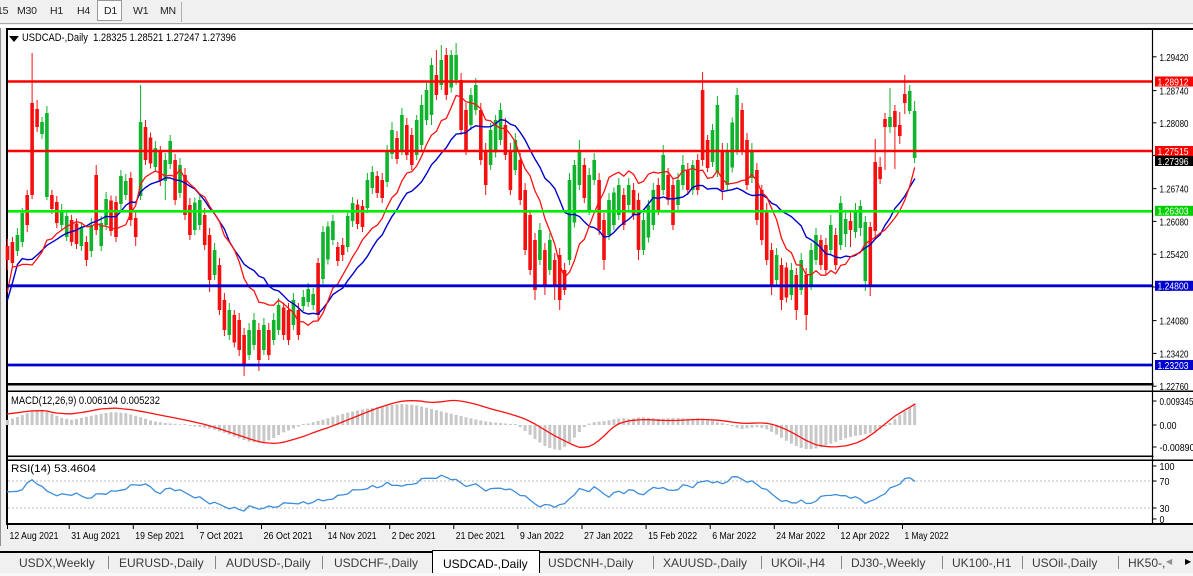 The image size is (1193, 576). Describe the element at coordinates (1167, 467) in the screenshot. I see `svg-text: 100` at that location.